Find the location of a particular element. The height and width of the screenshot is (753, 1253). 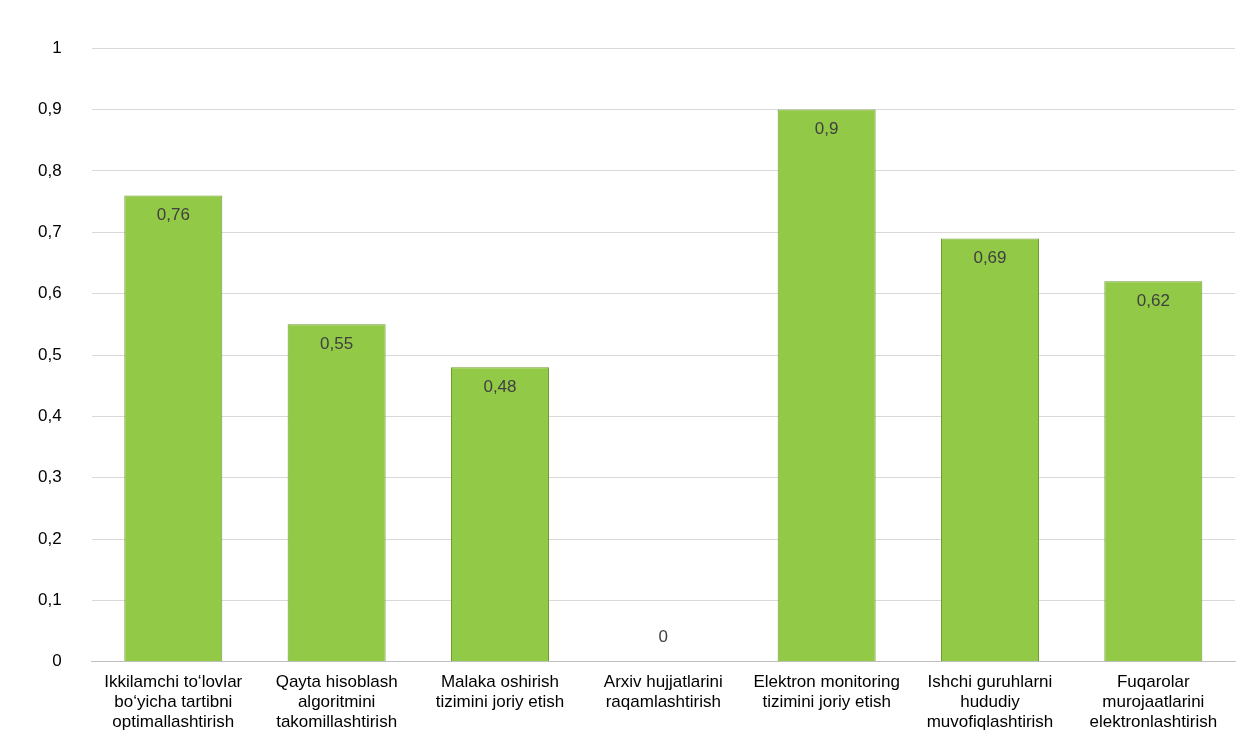

y-tick-label: 0,2 is located at coordinates (49, 538).